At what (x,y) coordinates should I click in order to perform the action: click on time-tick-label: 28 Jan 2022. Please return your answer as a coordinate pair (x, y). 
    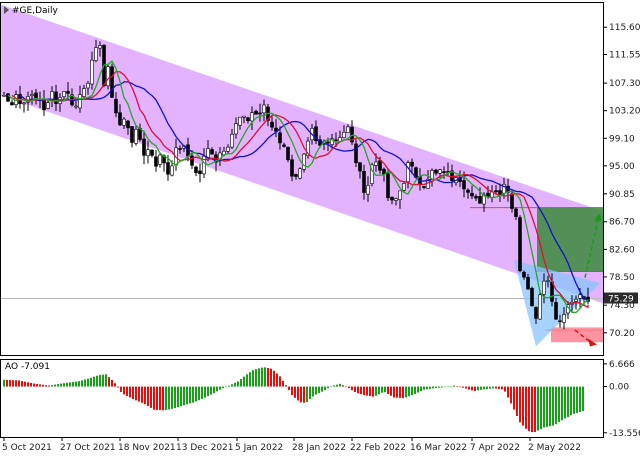
    Looking at the image, I should click on (319, 448).